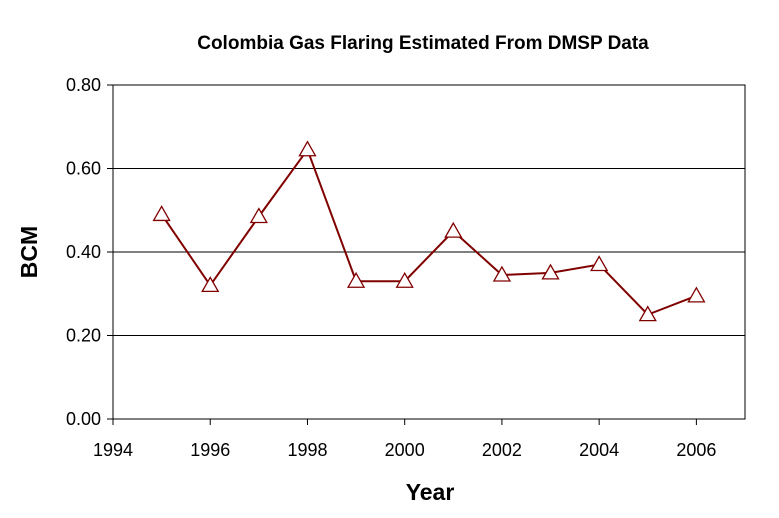 Image resolution: width=779 pixels, height=518 pixels. Describe the element at coordinates (453, 229) in the screenshot. I see `data-point-2001` at that location.